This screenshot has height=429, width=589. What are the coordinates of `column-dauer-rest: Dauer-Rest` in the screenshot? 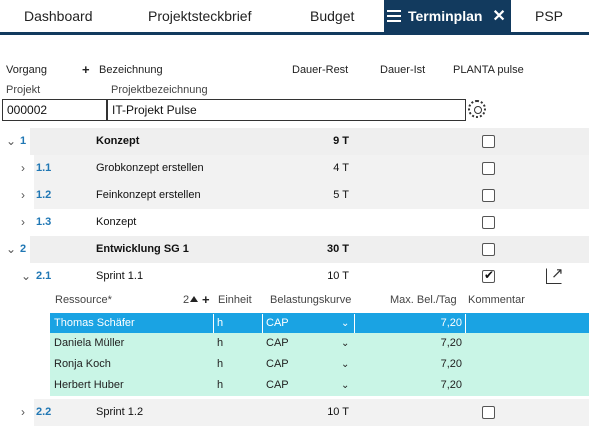 It's located at (320, 70).